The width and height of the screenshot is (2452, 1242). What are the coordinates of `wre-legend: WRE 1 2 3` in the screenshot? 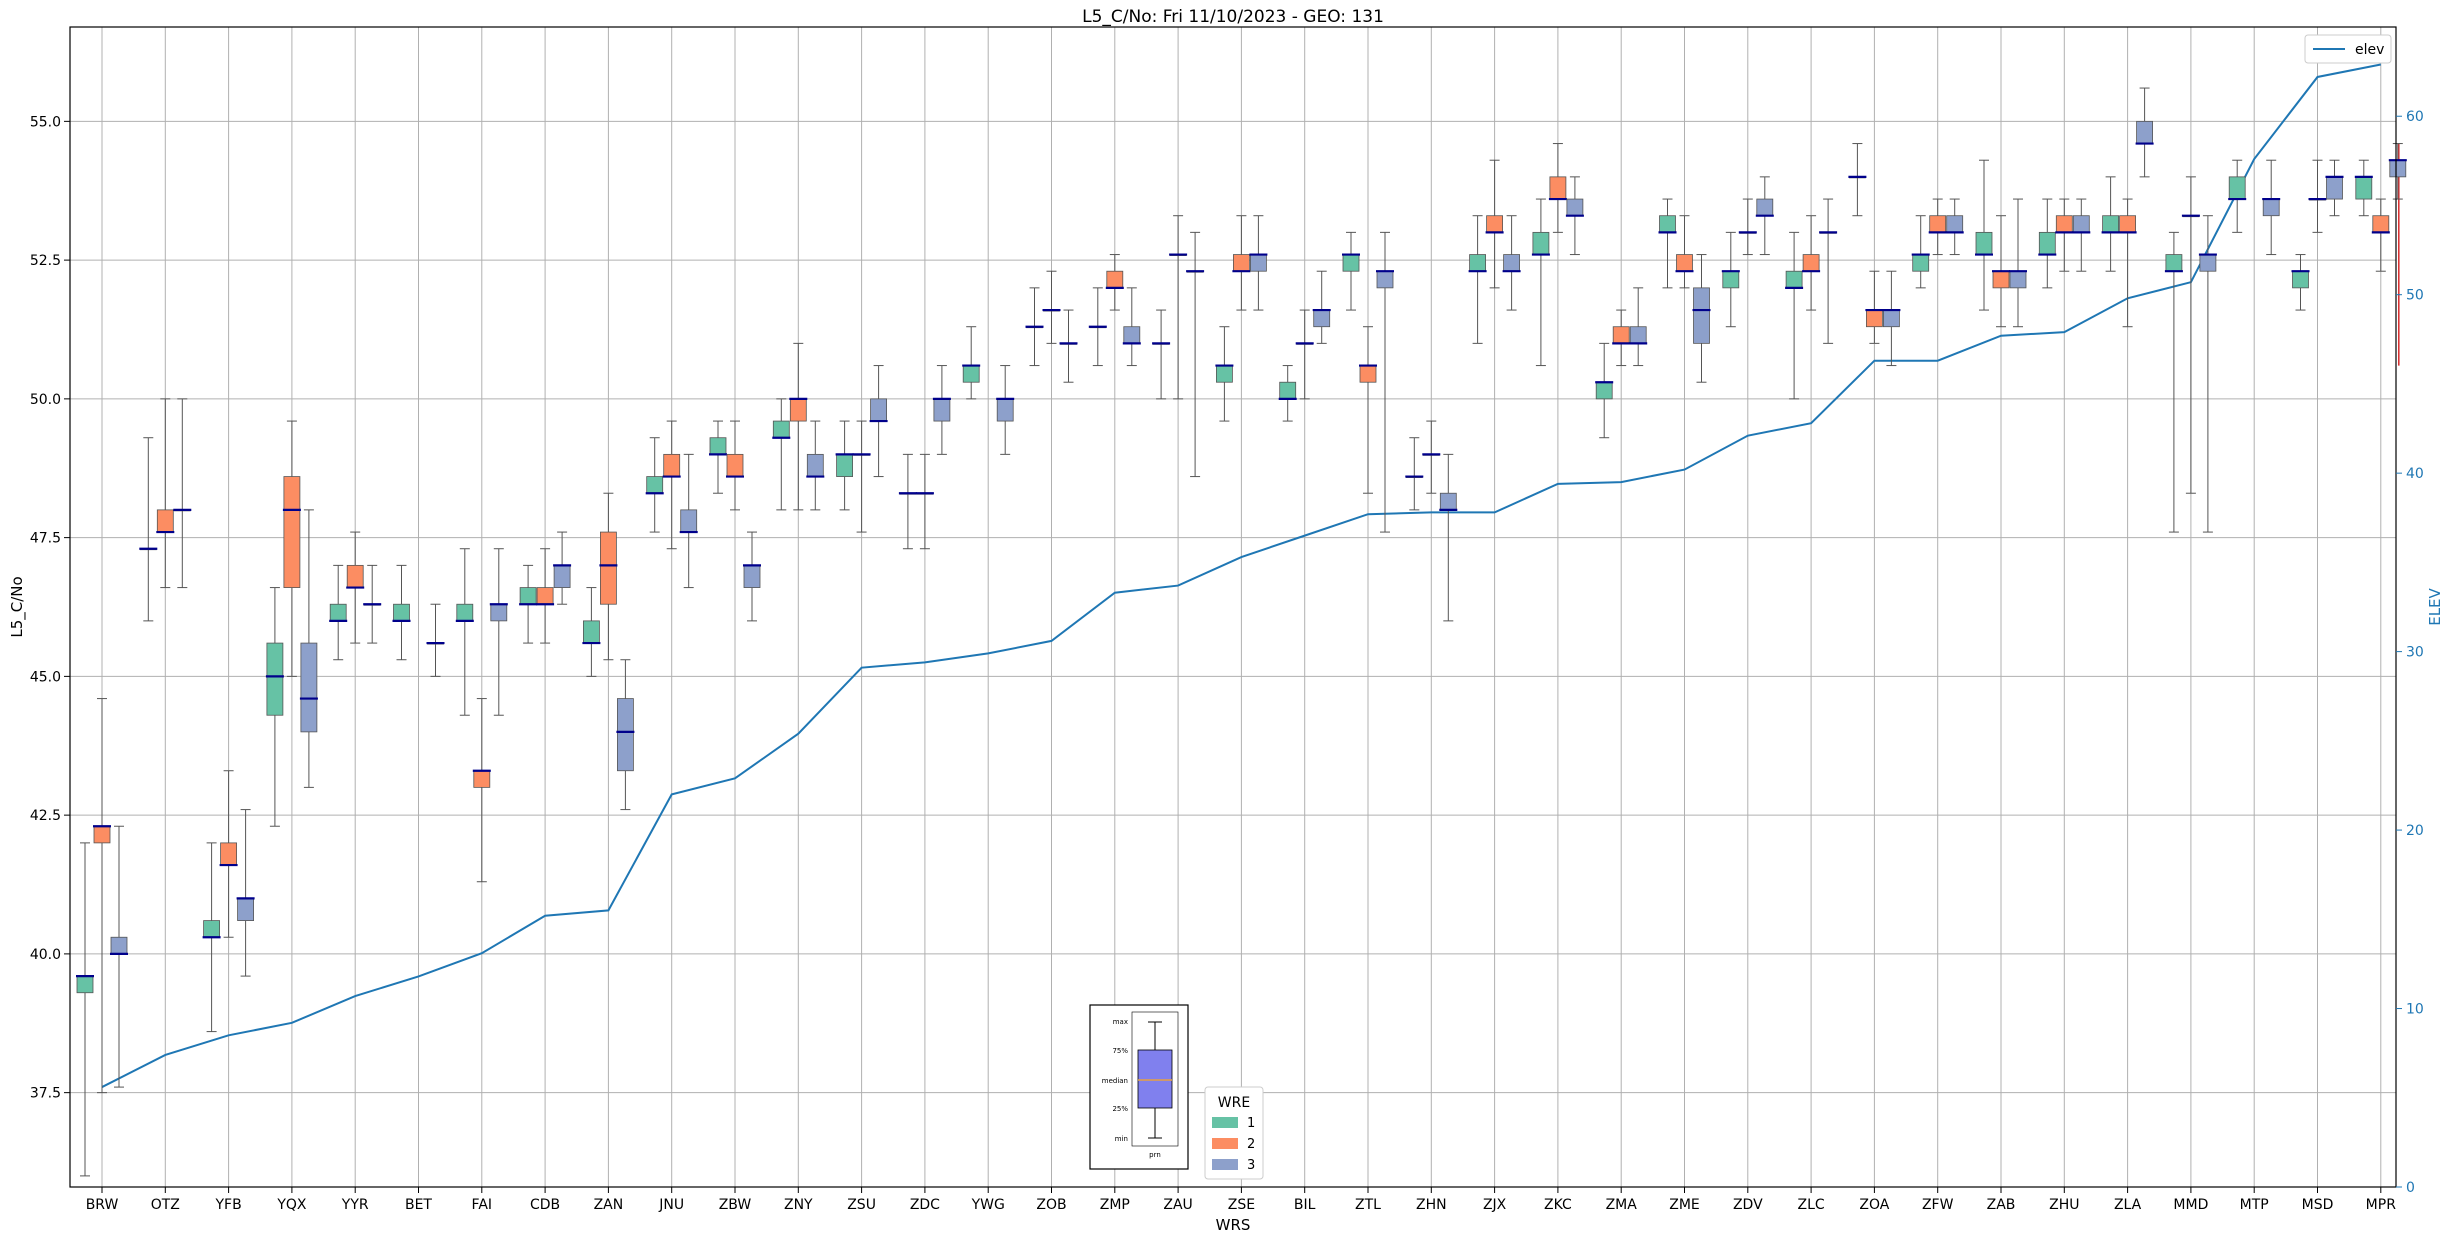 It's located at (1234, 1133).